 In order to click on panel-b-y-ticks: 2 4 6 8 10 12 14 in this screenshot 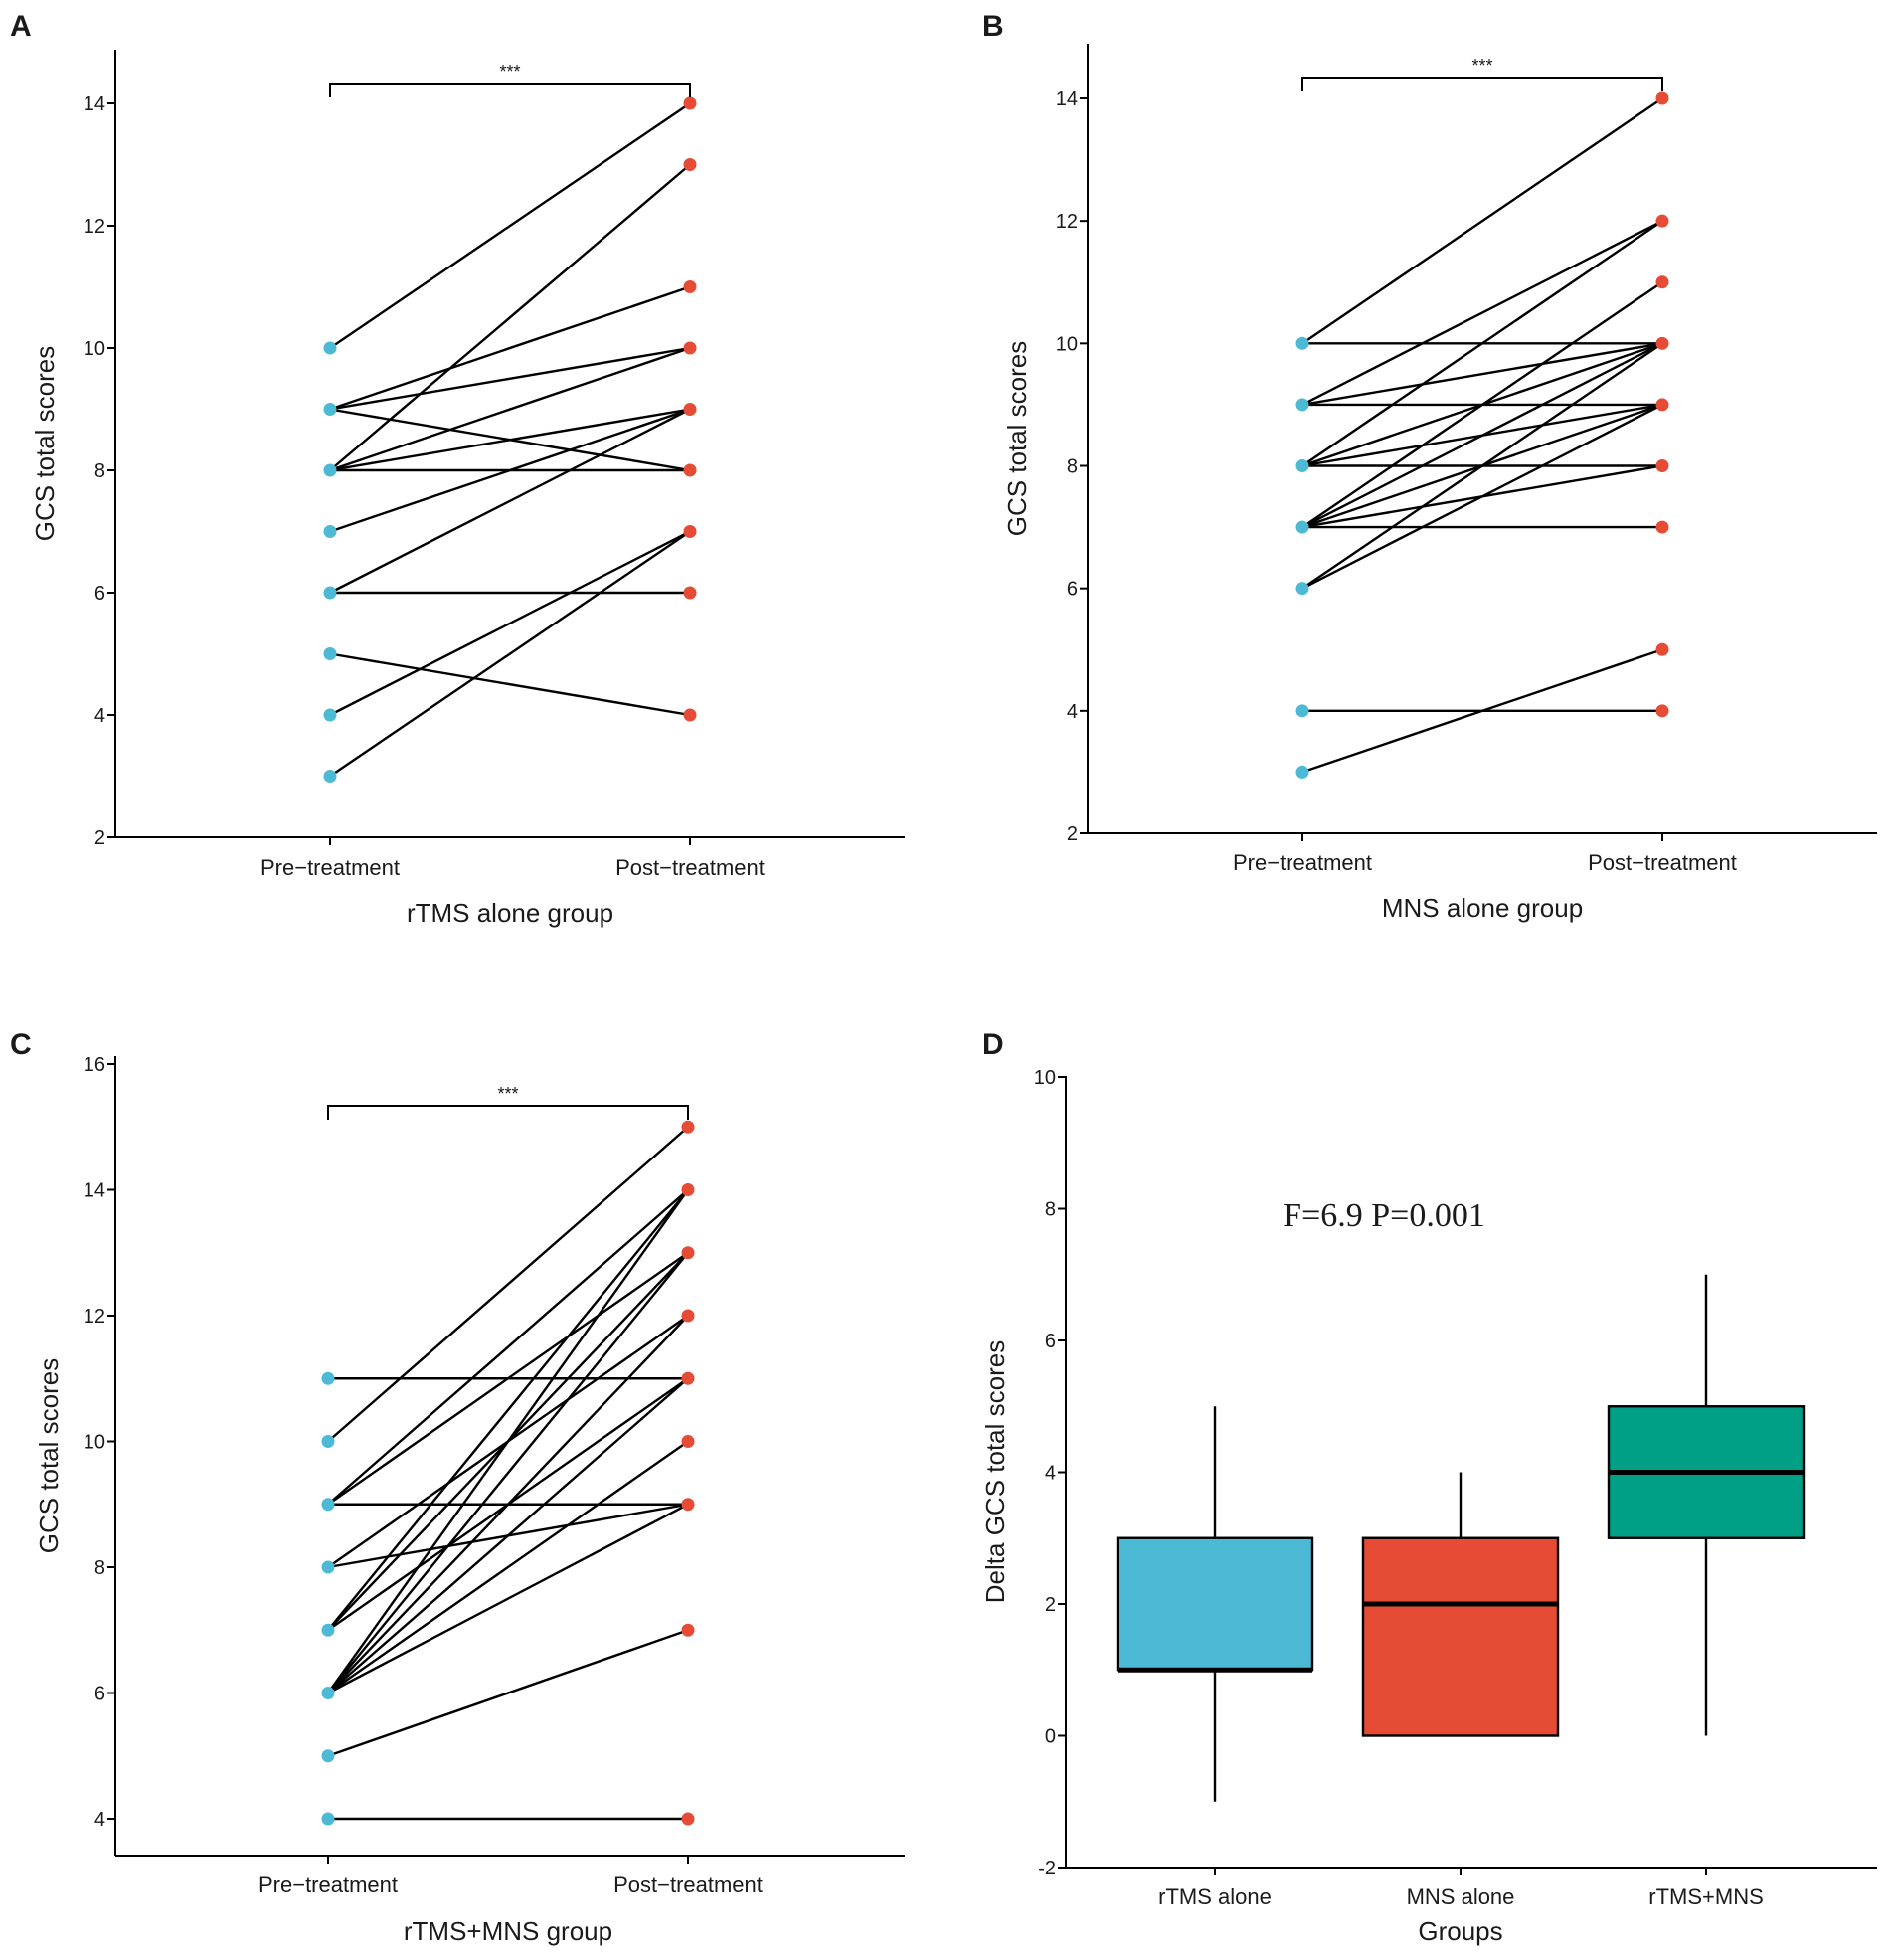, I will do `click(1072, 467)`.